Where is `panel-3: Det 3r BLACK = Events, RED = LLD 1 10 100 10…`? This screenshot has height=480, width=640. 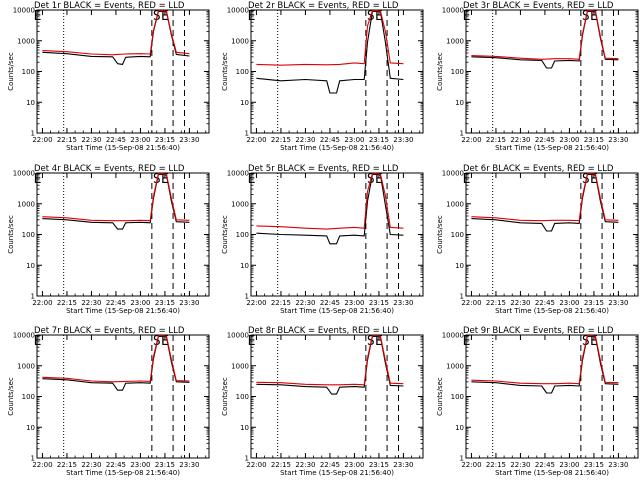
panel-3: Det 3r BLACK = Events, RED = LLD 1 10 100 10… is located at coordinates (537, 76).